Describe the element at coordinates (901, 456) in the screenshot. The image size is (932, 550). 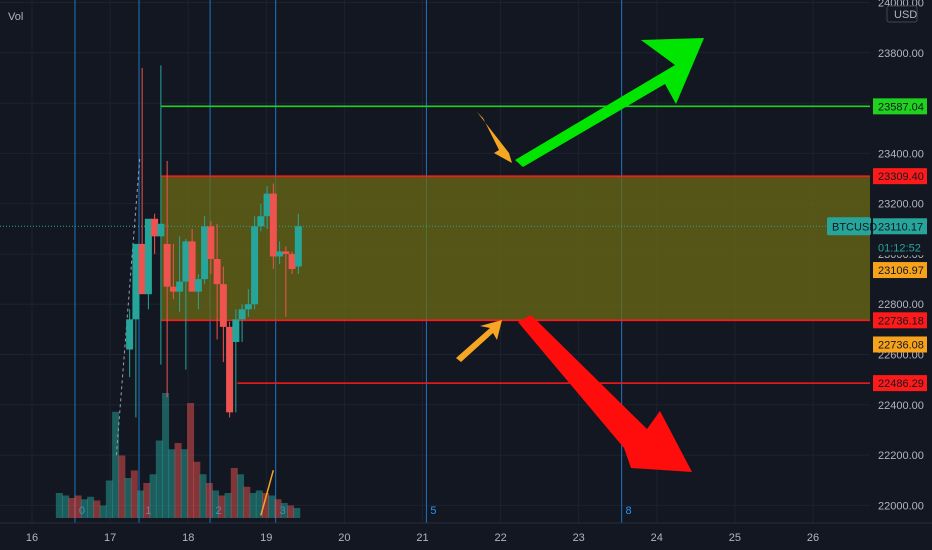
I see `y-tick-label: 22200.00` at that location.